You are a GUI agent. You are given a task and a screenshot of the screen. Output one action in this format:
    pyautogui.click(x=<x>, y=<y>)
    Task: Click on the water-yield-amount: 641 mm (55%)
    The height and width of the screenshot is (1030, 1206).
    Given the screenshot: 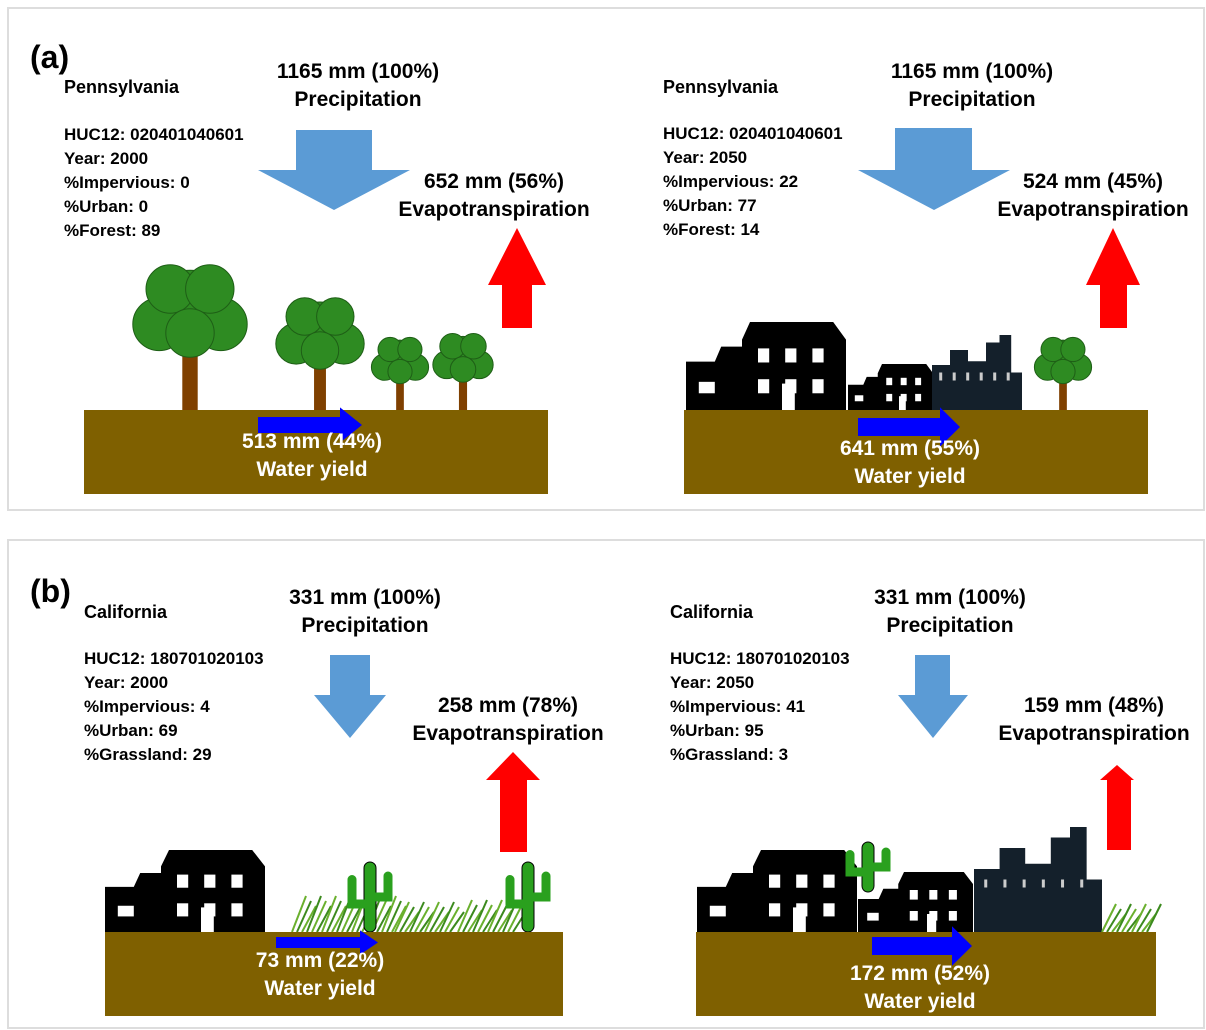 What is the action you would take?
    pyautogui.click(x=910, y=448)
    